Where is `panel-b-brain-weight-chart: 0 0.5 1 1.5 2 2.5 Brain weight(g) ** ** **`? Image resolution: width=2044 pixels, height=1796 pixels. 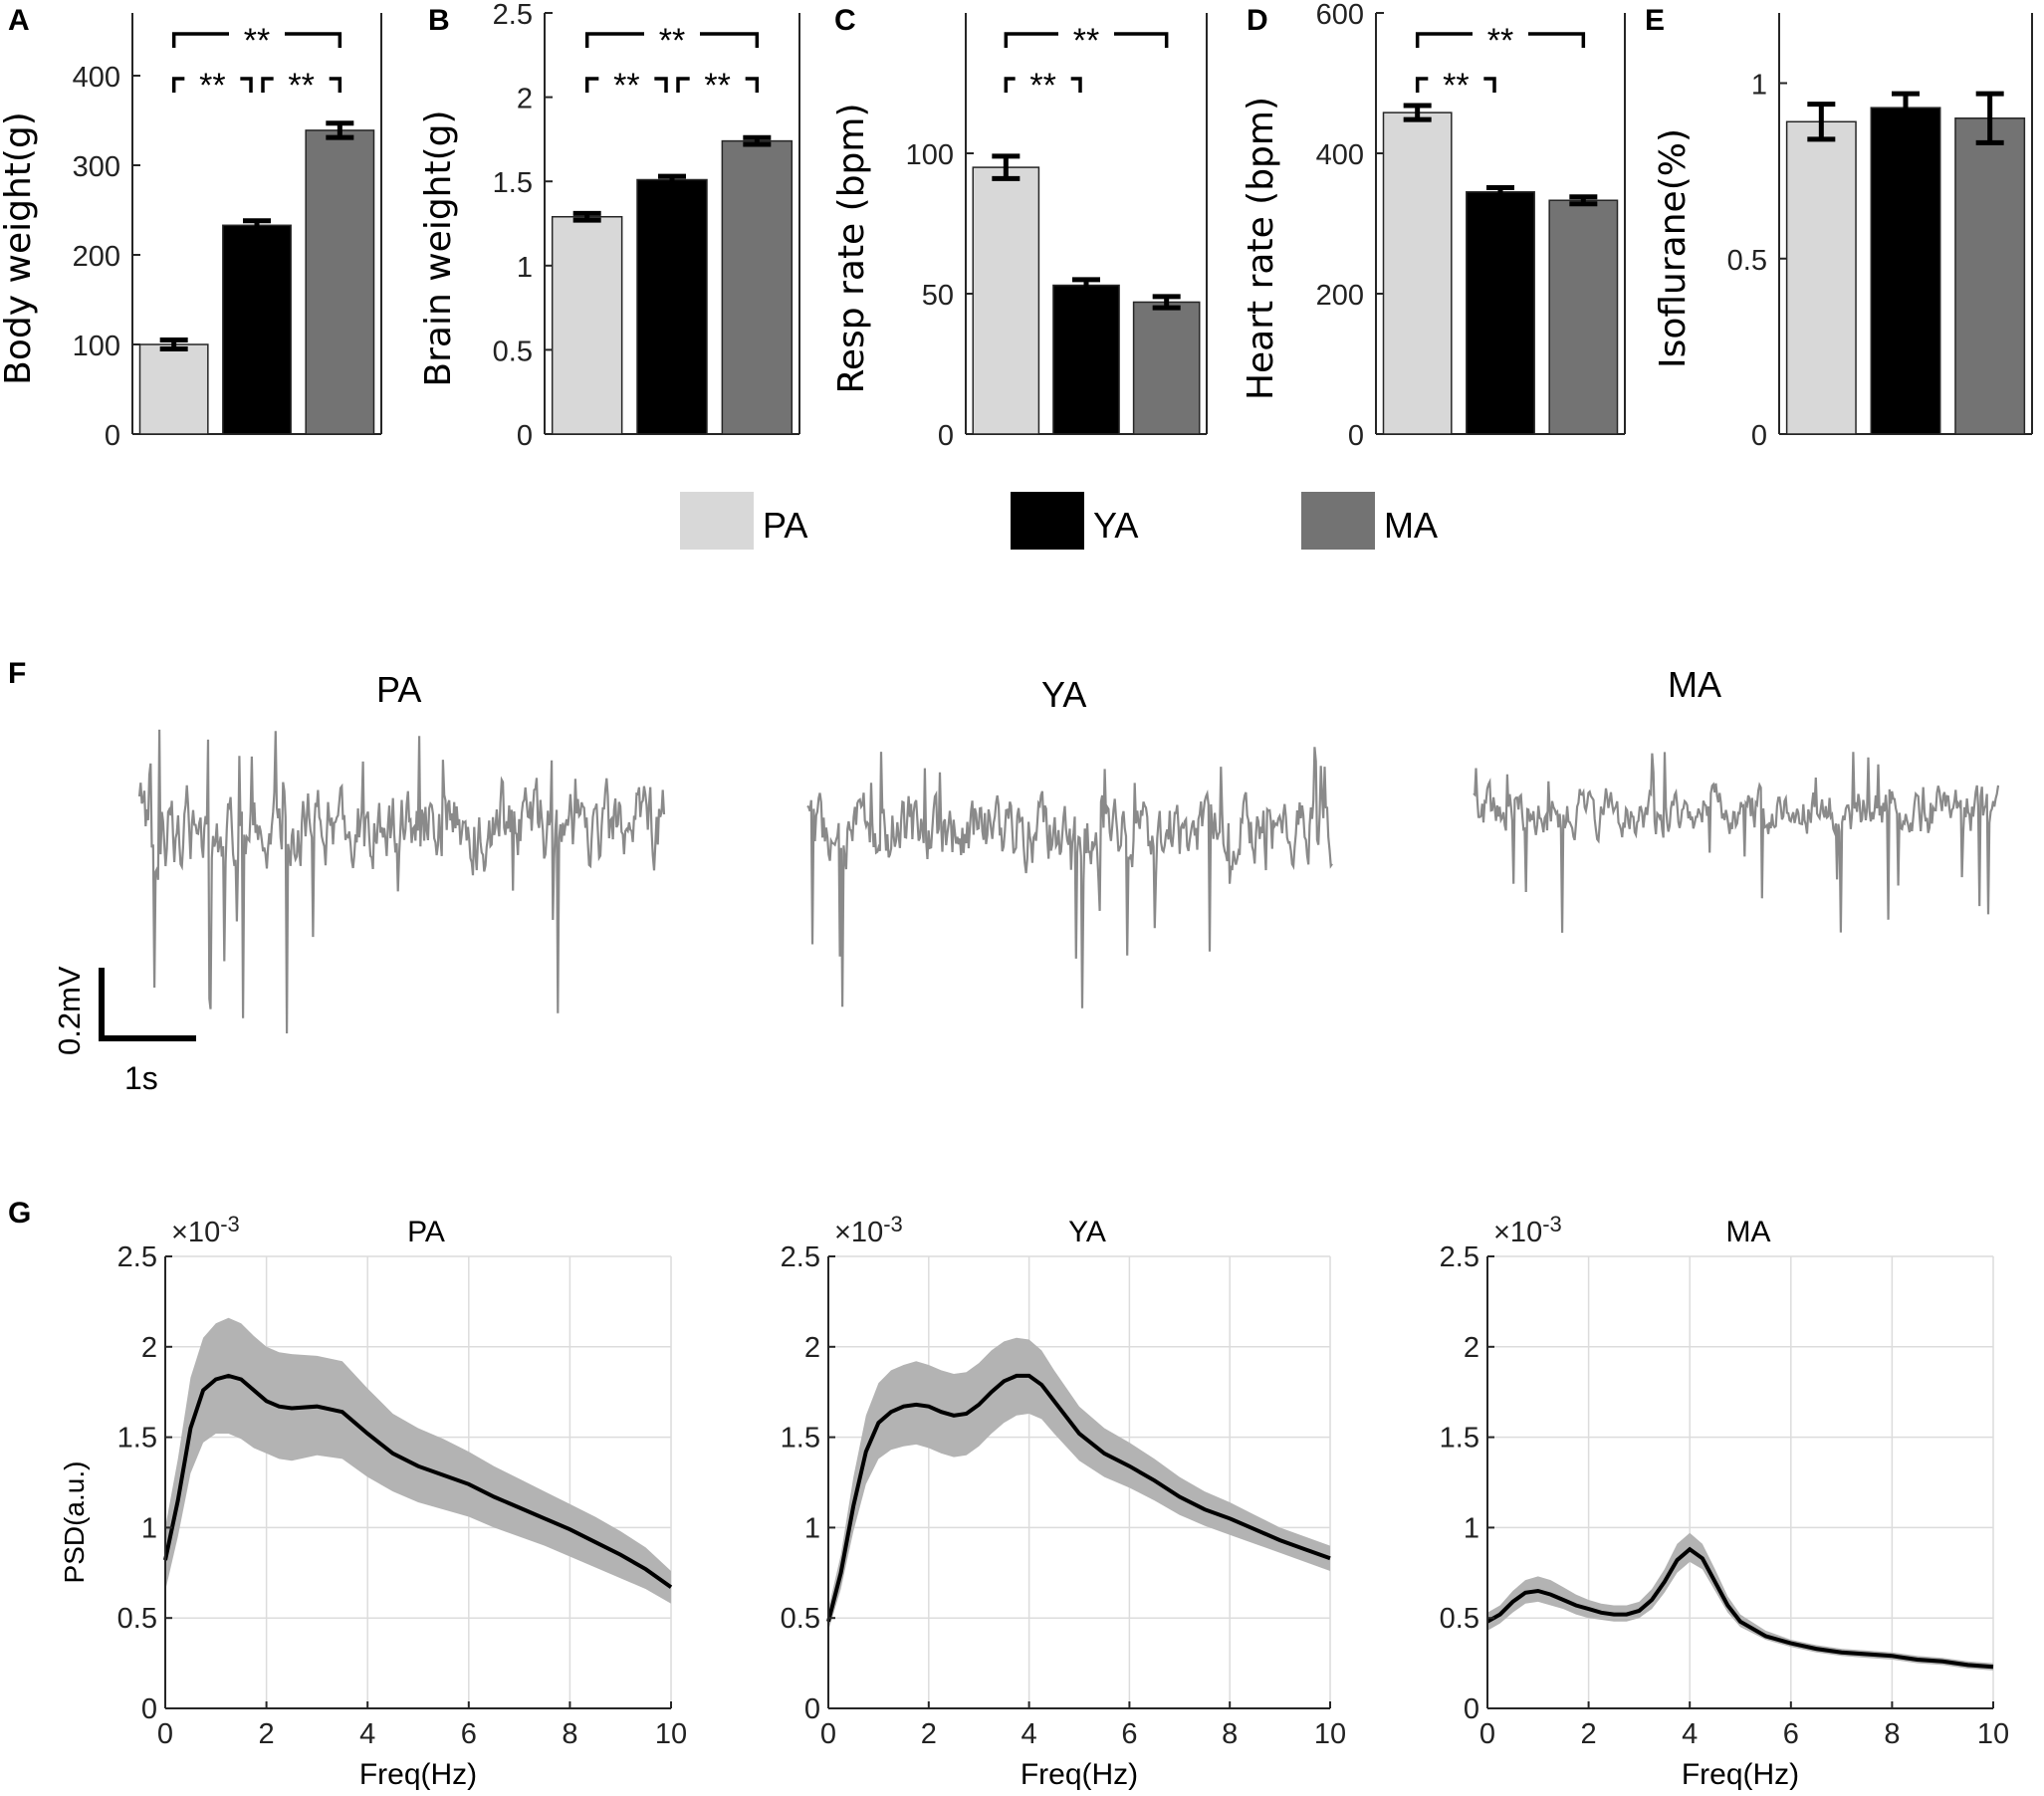 panel-b-brain-weight-chart: 0 0.5 1 1.5 2 2.5 Brain weight(g) ** ** ** is located at coordinates (609, 226).